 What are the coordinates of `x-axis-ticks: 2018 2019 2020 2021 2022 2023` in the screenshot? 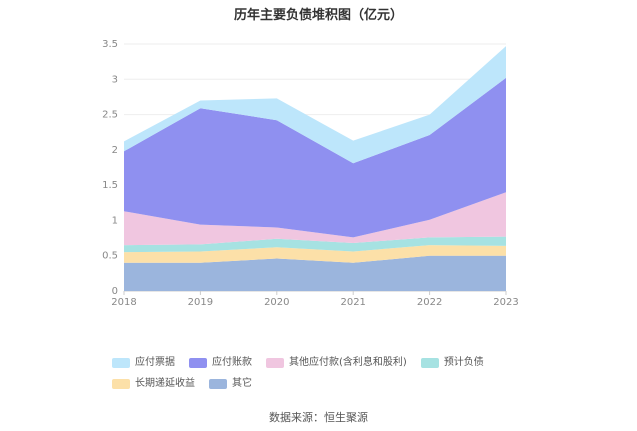 It's located at (315, 299).